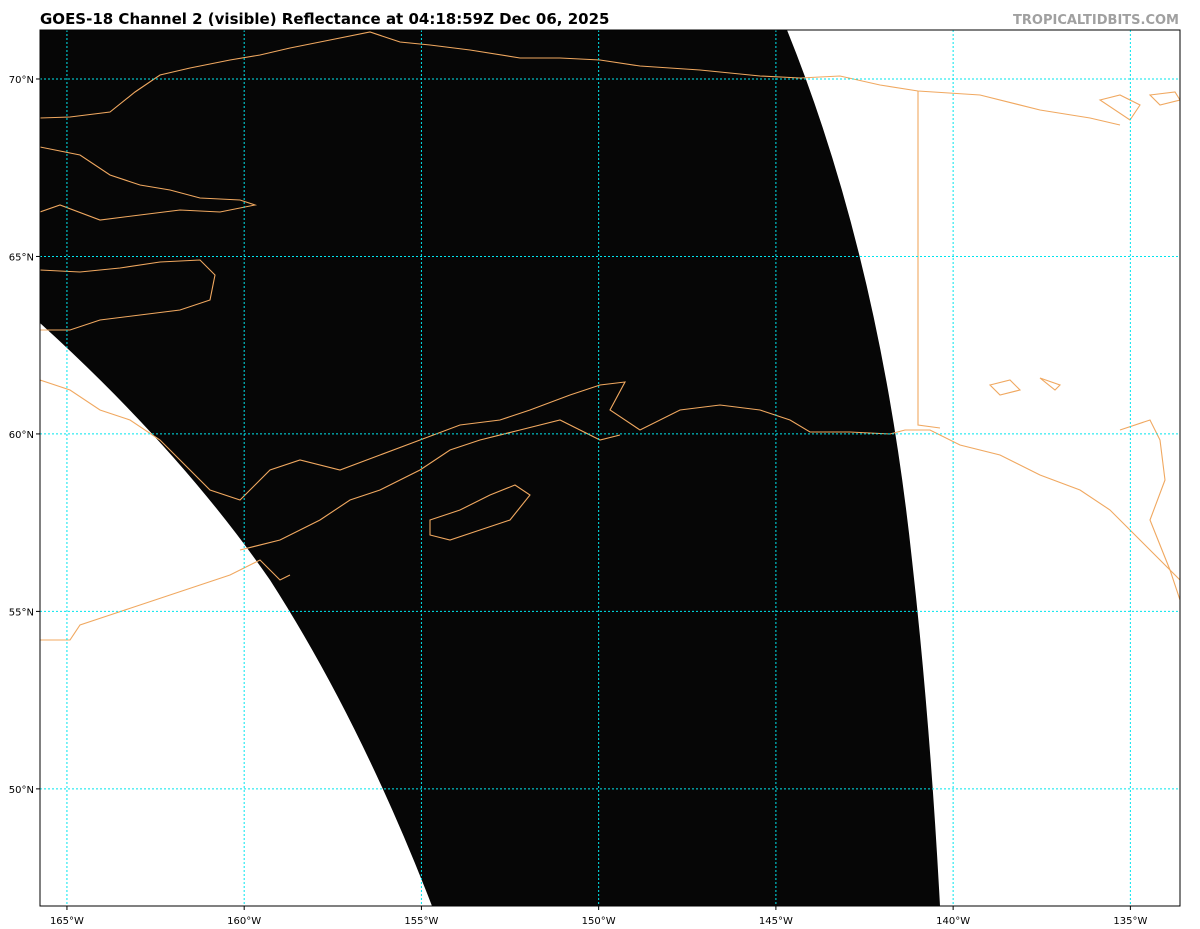 The height and width of the screenshot is (929, 1200). What do you see at coordinates (929, 260) in the screenshot?
I see `border` at bounding box center [929, 260].